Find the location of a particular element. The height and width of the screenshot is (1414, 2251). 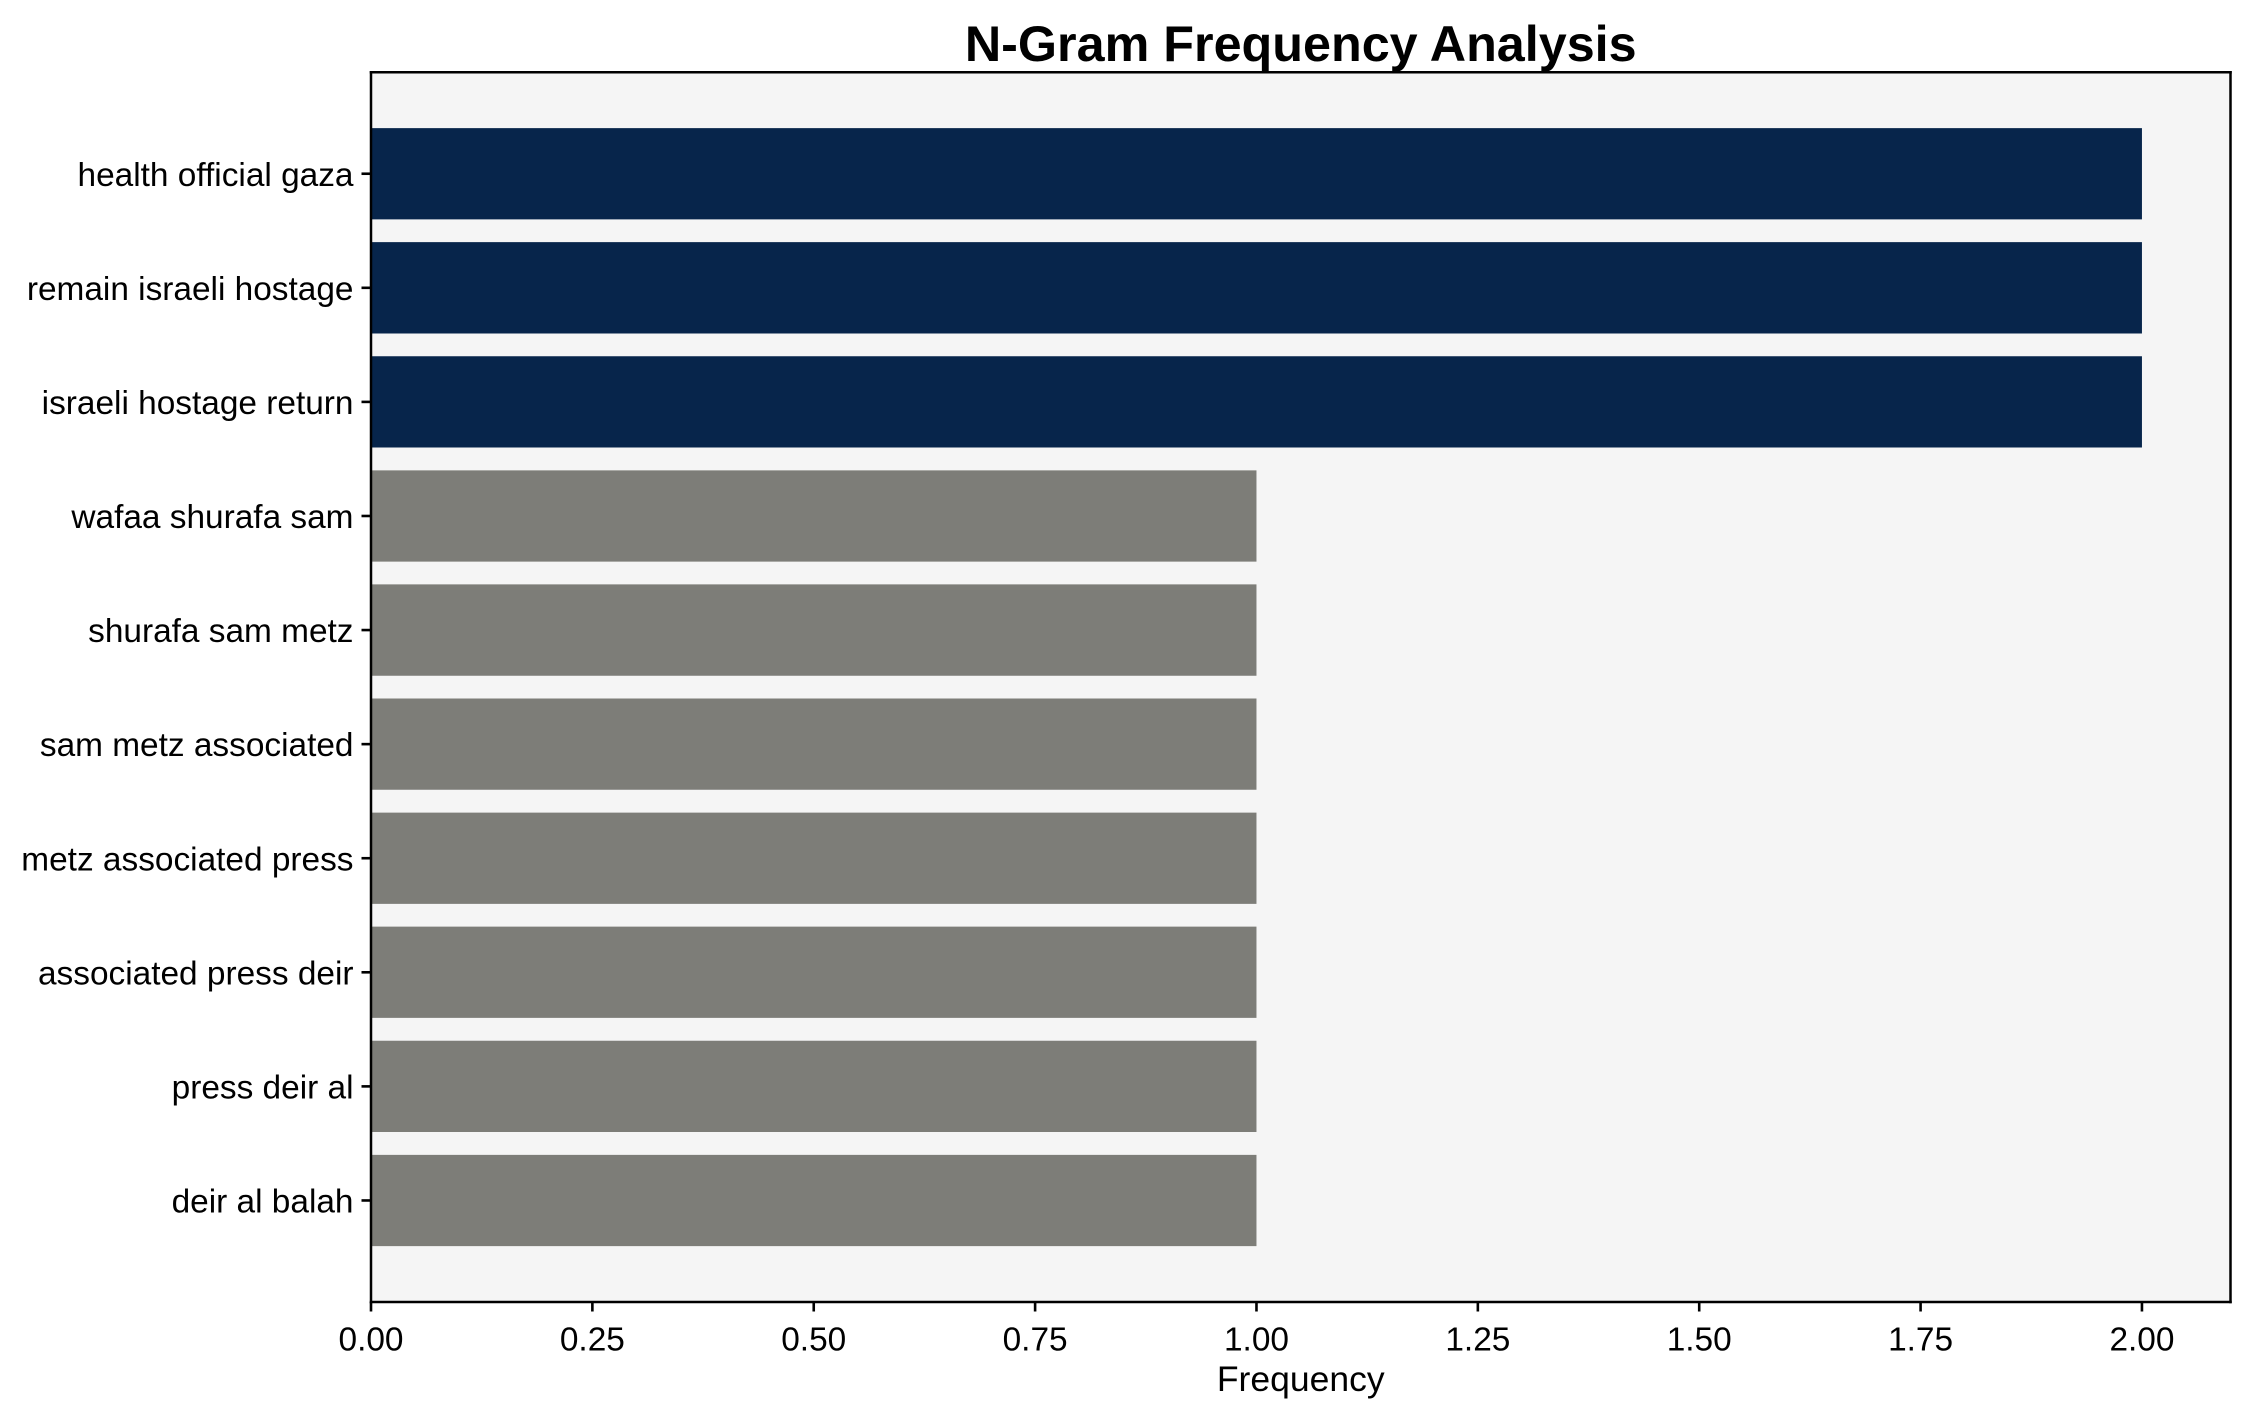

svg-text: 0.75 is located at coordinates (1035, 1340).